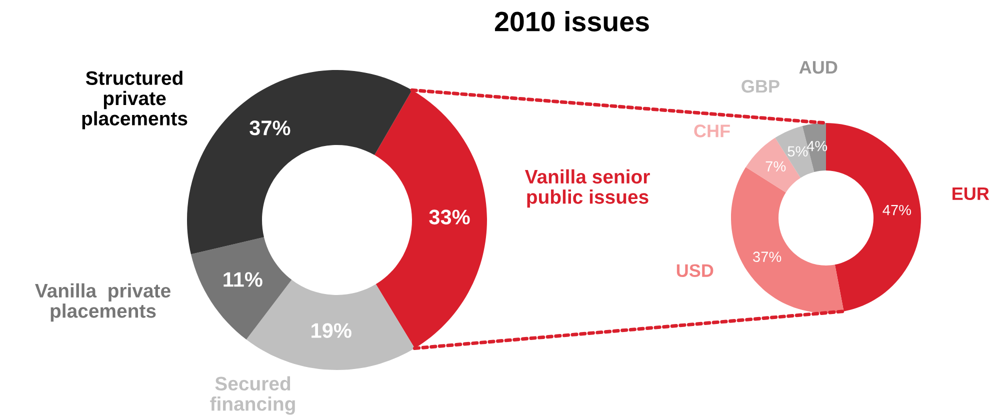 Image resolution: width=997 pixels, height=417 pixels. What do you see at coordinates (798, 151) in the screenshot?
I see `data-label: 5%` at bounding box center [798, 151].